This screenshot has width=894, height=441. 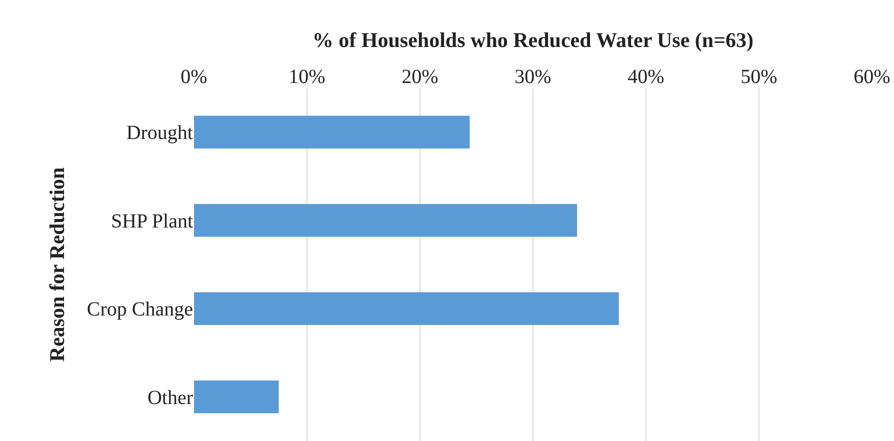 I want to click on x-axis-title: % of Households who Reduced Water Use (n=63), so click(x=533, y=40).